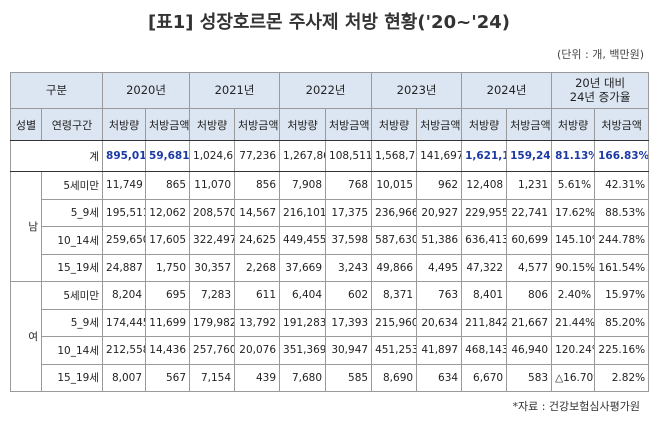  What do you see at coordinates (417, 90) in the screenshot?
I see `header-cell: 2023년` at bounding box center [417, 90].